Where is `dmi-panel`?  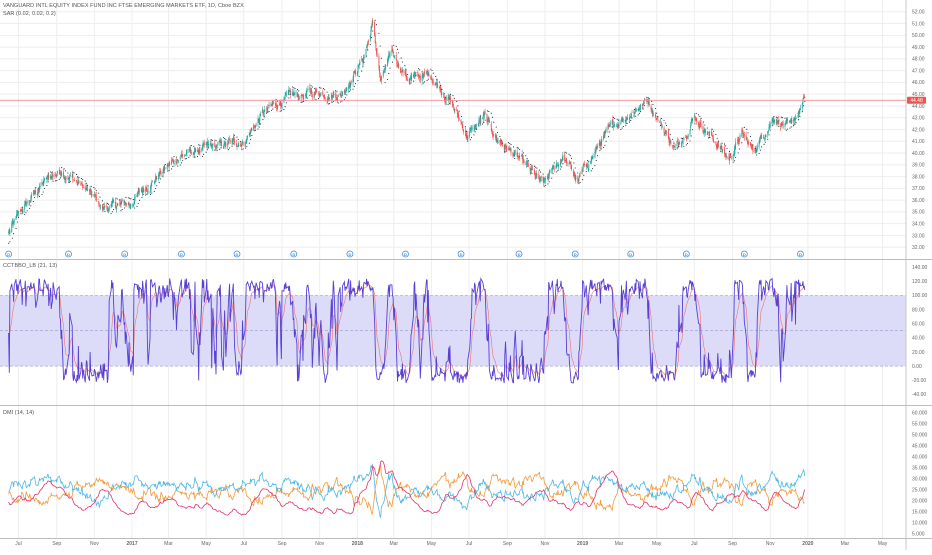 dmi-panel is located at coordinates (407, 489).